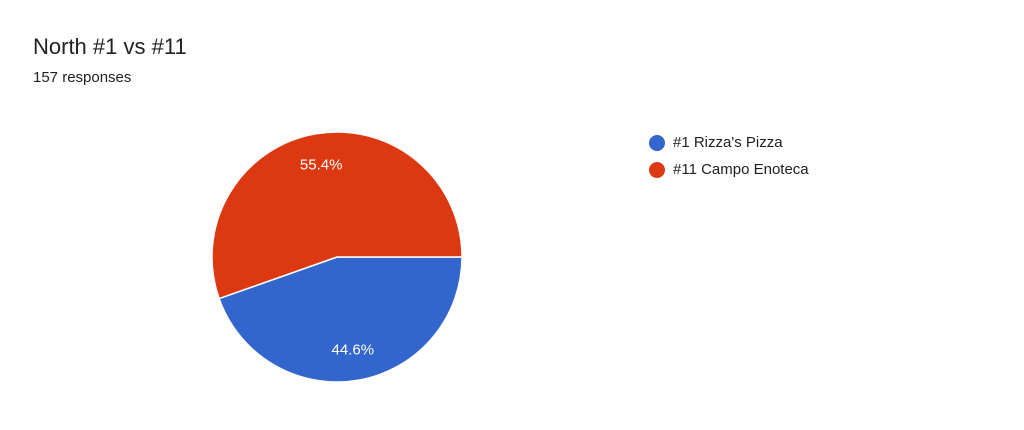 This screenshot has height=430, width=1024. I want to click on chart-title: North #1 vs #11, so click(110, 46).